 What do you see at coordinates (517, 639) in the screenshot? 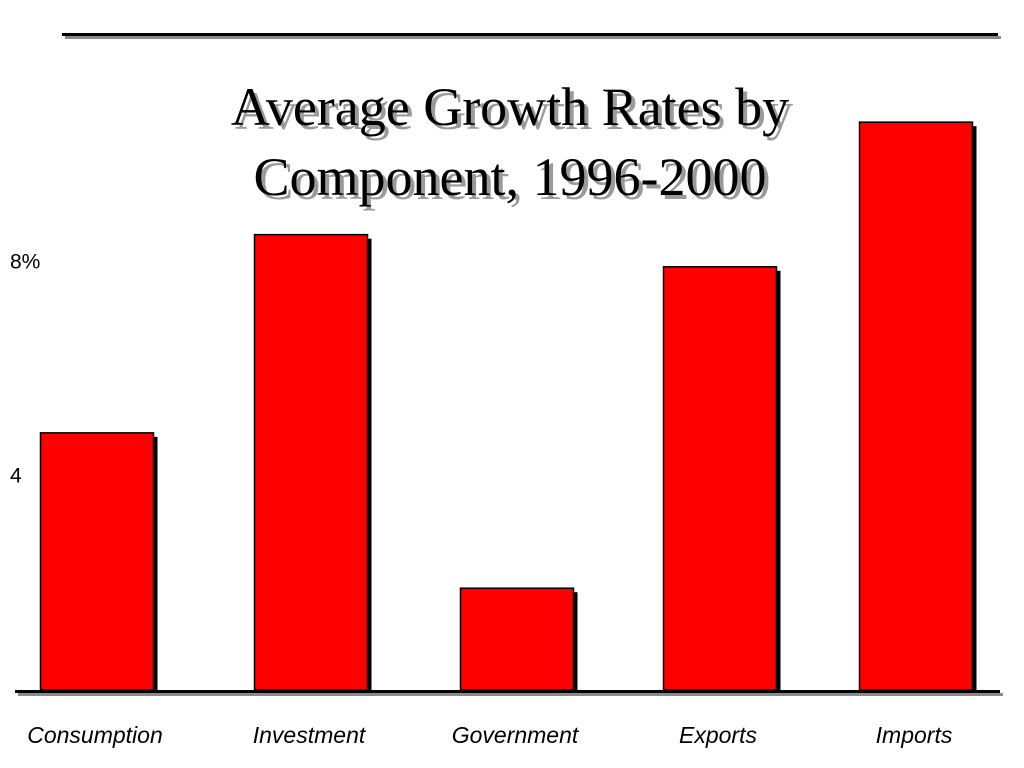
I see `bar-government` at bounding box center [517, 639].